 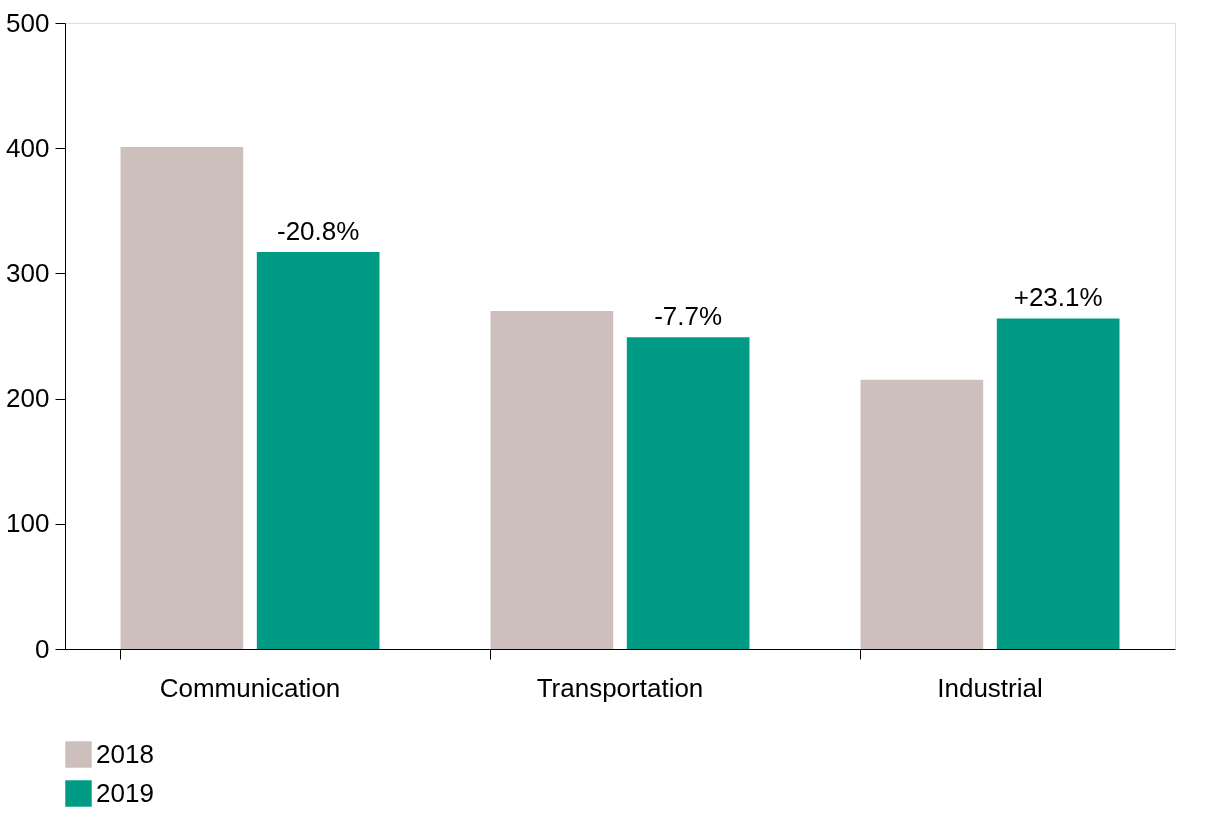 I want to click on y-tick-label: 400, so click(x=28, y=147).